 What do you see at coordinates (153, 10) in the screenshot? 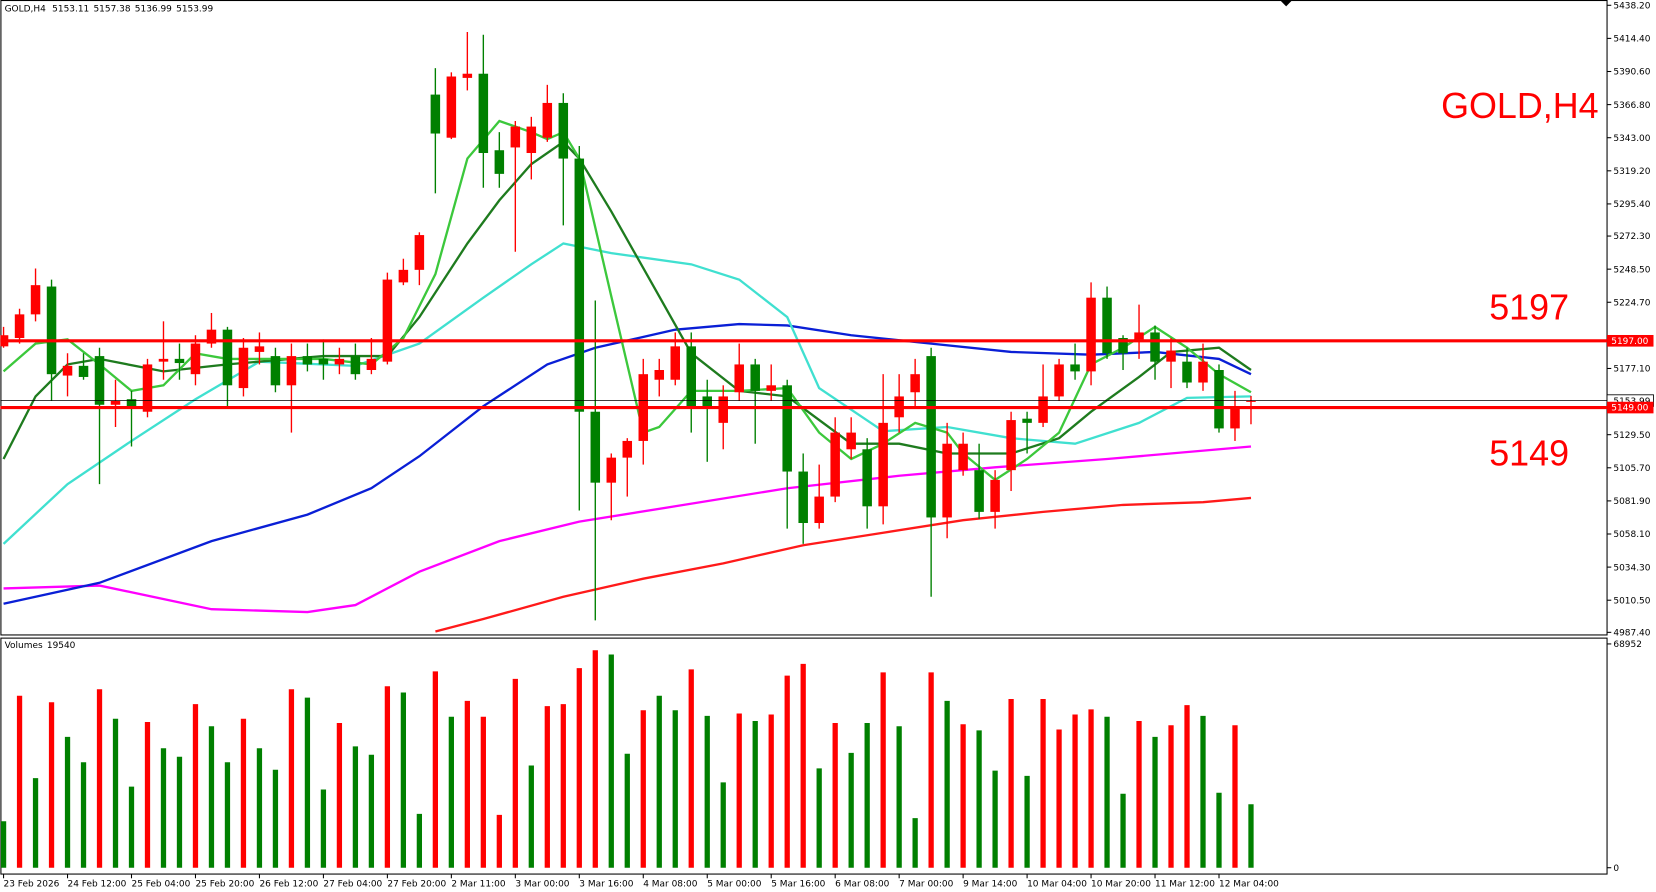
I see `header-low: 5136.99` at bounding box center [153, 10].